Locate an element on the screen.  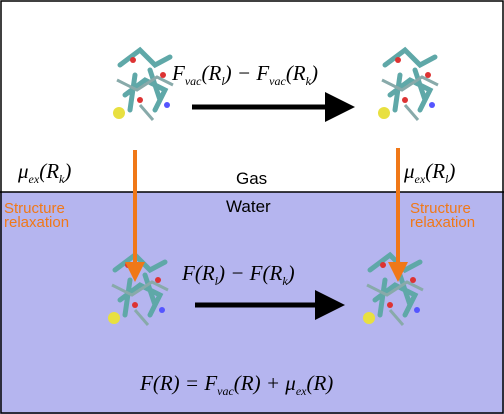
formula-part: ) − F(R is located at coordinates (249, 273).